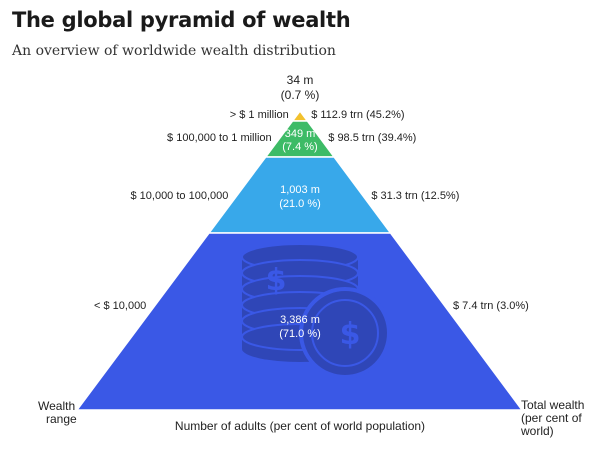  Describe the element at coordinates (219, 138) in the screenshot. I see `tier-2-wealth-range: $ 100,000 to 1 million` at that location.